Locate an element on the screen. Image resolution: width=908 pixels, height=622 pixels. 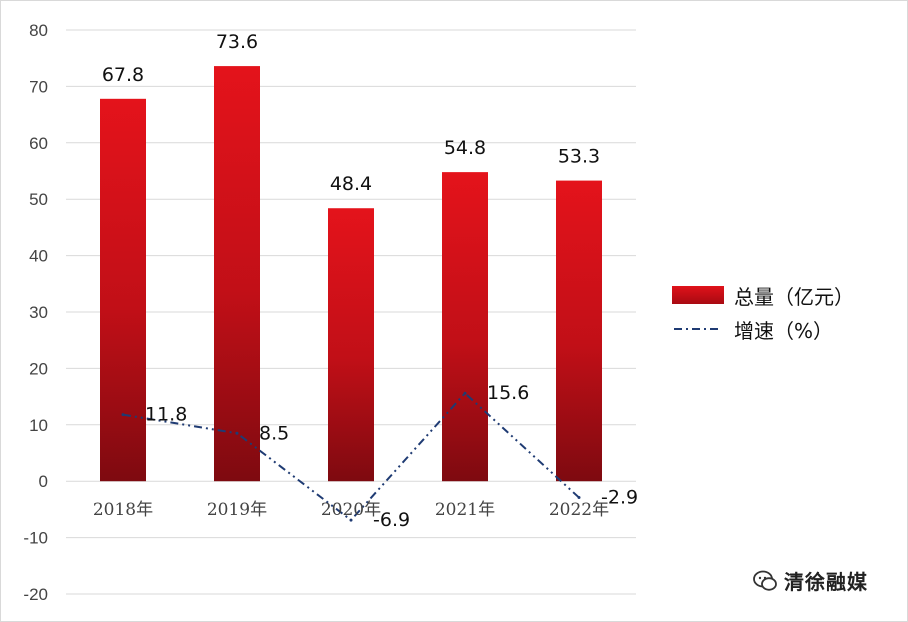
legend-line-swatch is located at coordinates (698, 329).